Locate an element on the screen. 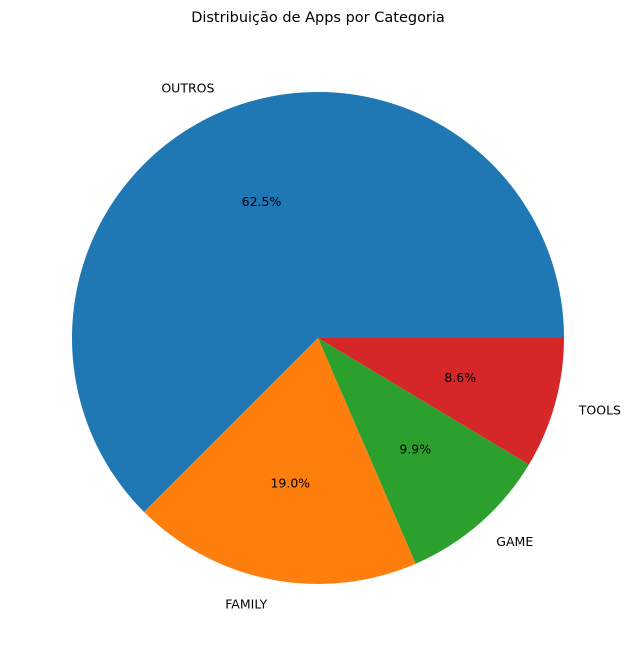 Image resolution: width=636 pixels, height=656 pixels. pct-label-outros: 62.5% is located at coordinates (262, 201).